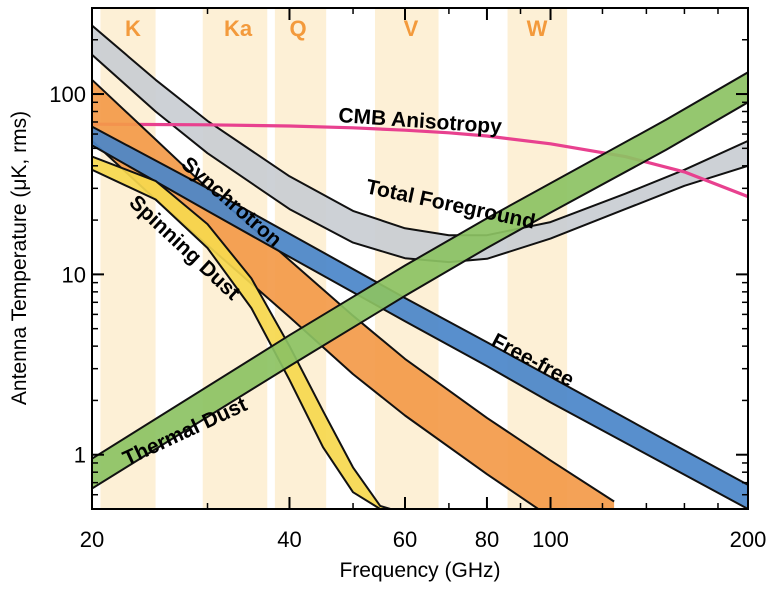  Describe the element at coordinates (411, 28) in the screenshot. I see `band-label-v: V` at that location.